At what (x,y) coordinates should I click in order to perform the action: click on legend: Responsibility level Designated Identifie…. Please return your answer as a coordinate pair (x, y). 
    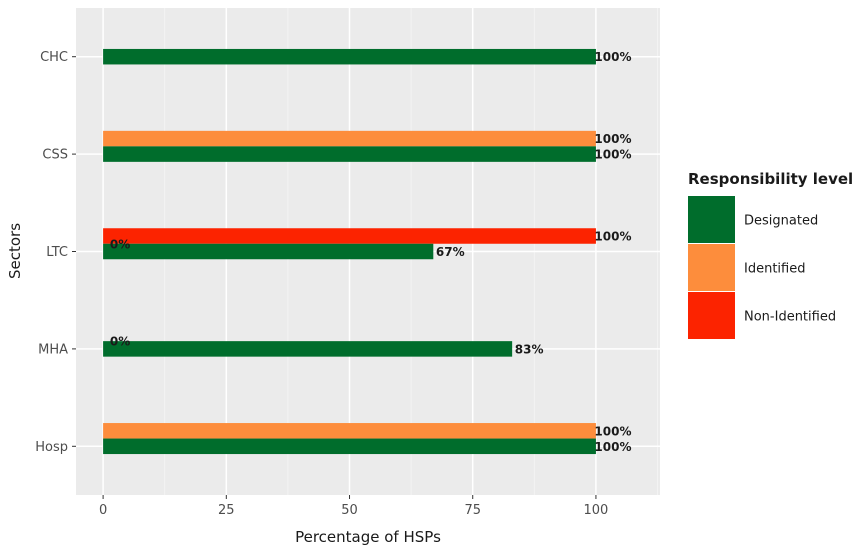
    Looking at the image, I should click on (770, 254).